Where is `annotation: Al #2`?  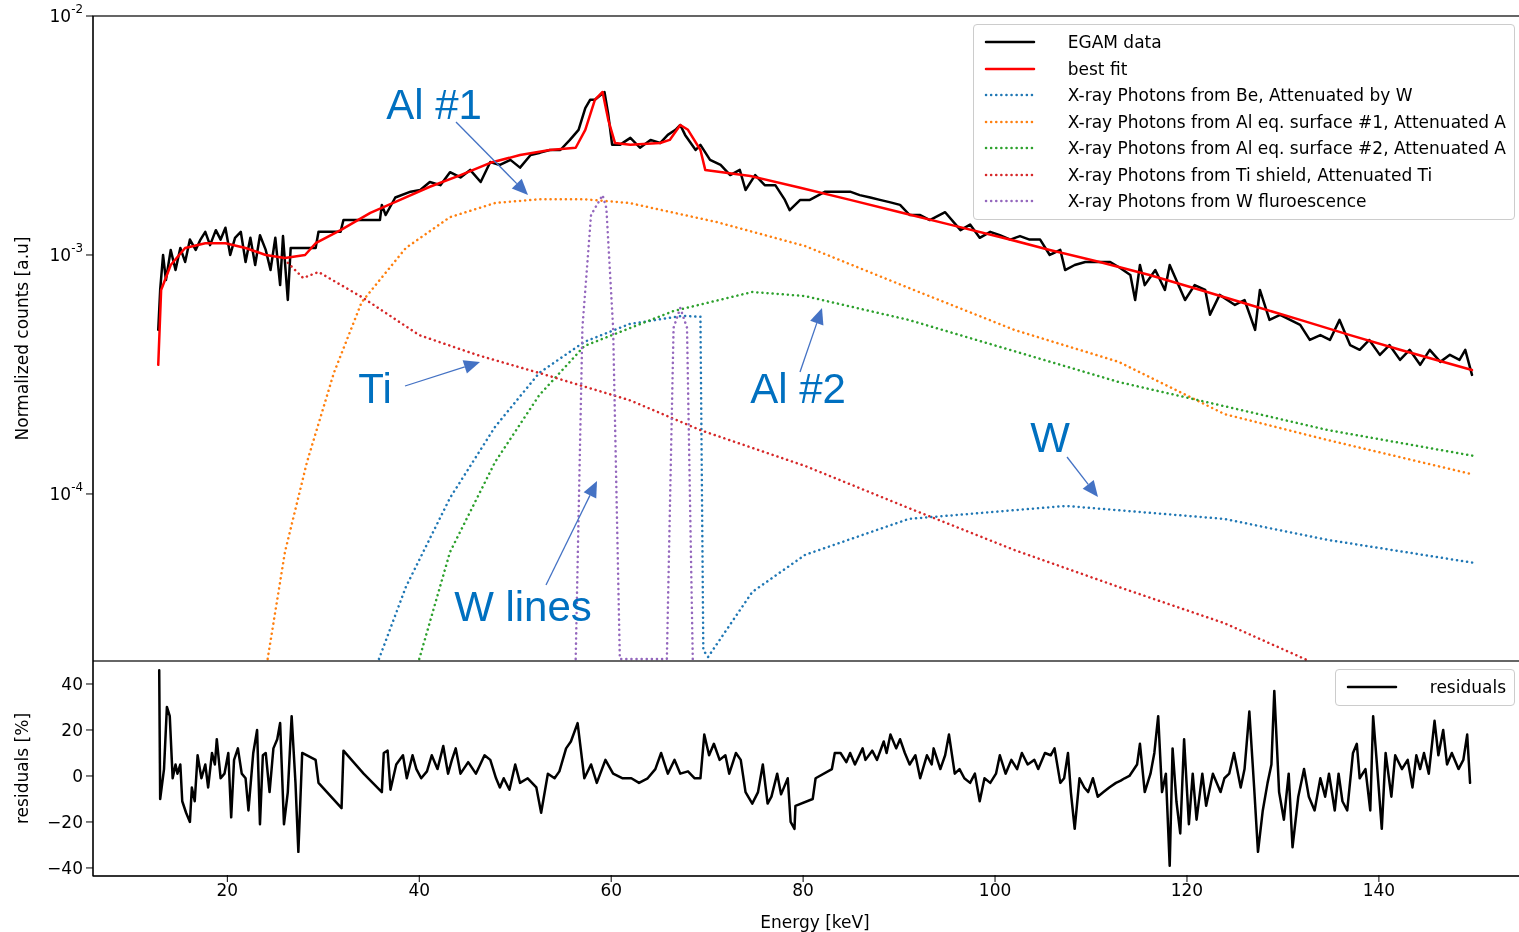
annotation: Al #2 is located at coordinates (798, 388).